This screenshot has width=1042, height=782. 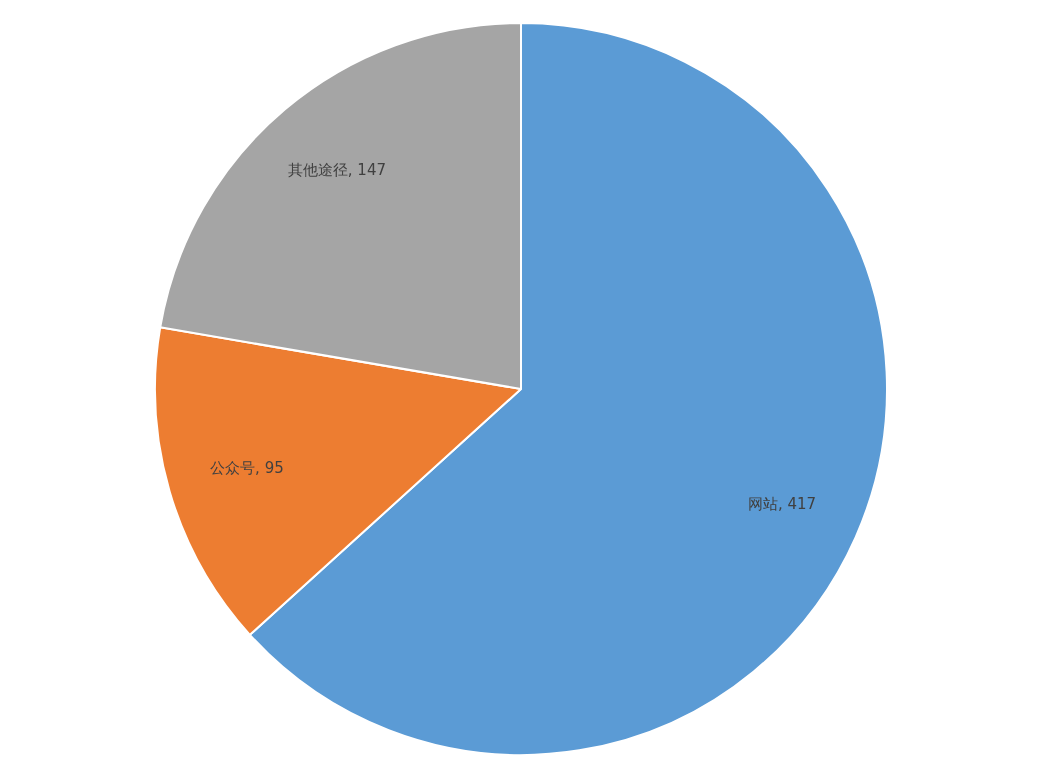 What do you see at coordinates (797, 503) in the screenshot?
I see `data-label: , 417` at bounding box center [797, 503].